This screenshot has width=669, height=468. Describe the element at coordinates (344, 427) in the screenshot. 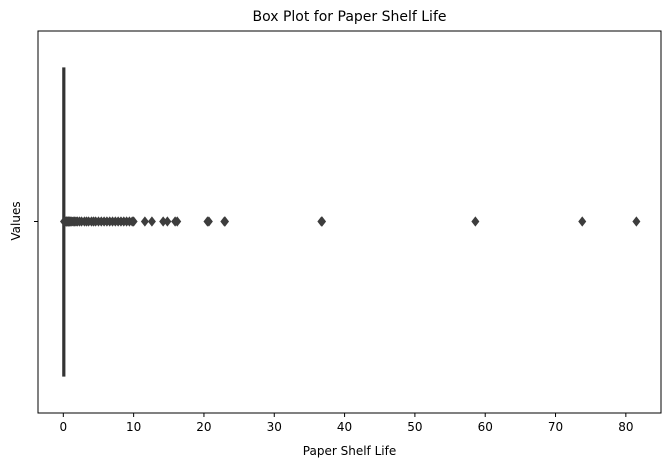

I see `x-tick-label: 40` at that location.